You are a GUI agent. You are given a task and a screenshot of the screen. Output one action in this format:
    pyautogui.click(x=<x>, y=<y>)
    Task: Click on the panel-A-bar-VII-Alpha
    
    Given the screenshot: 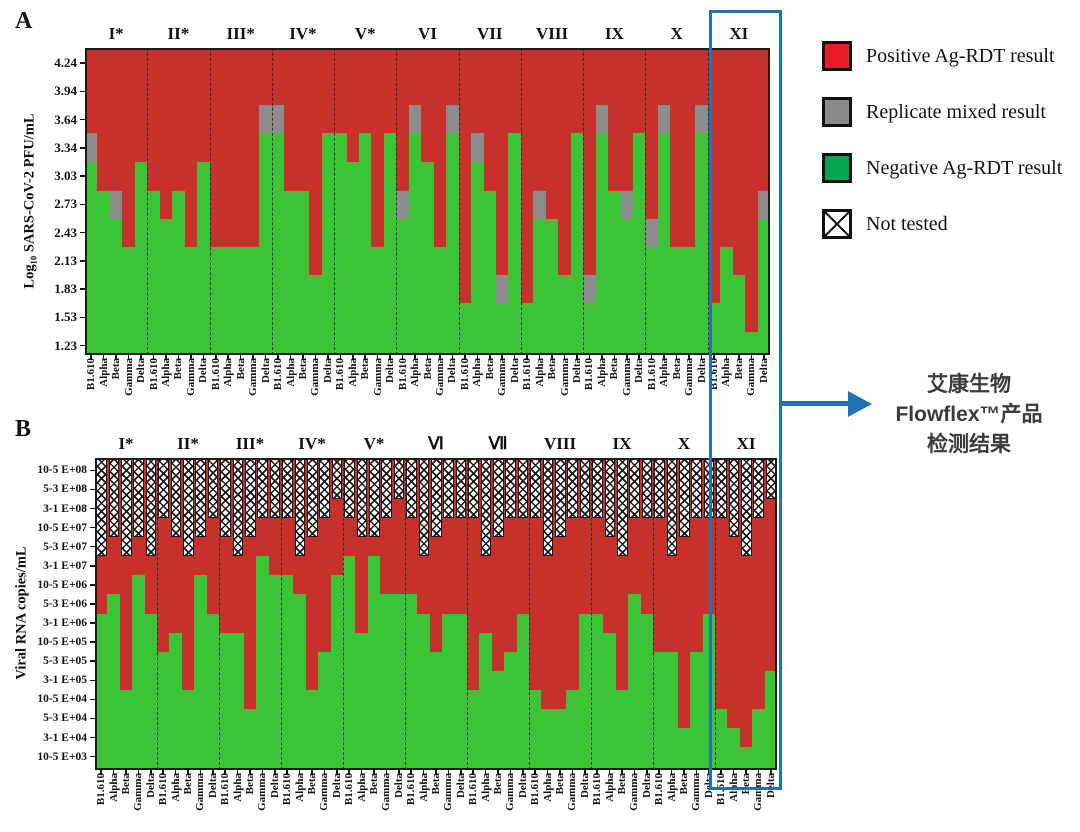 What is the action you would take?
    pyautogui.click(x=478, y=201)
    